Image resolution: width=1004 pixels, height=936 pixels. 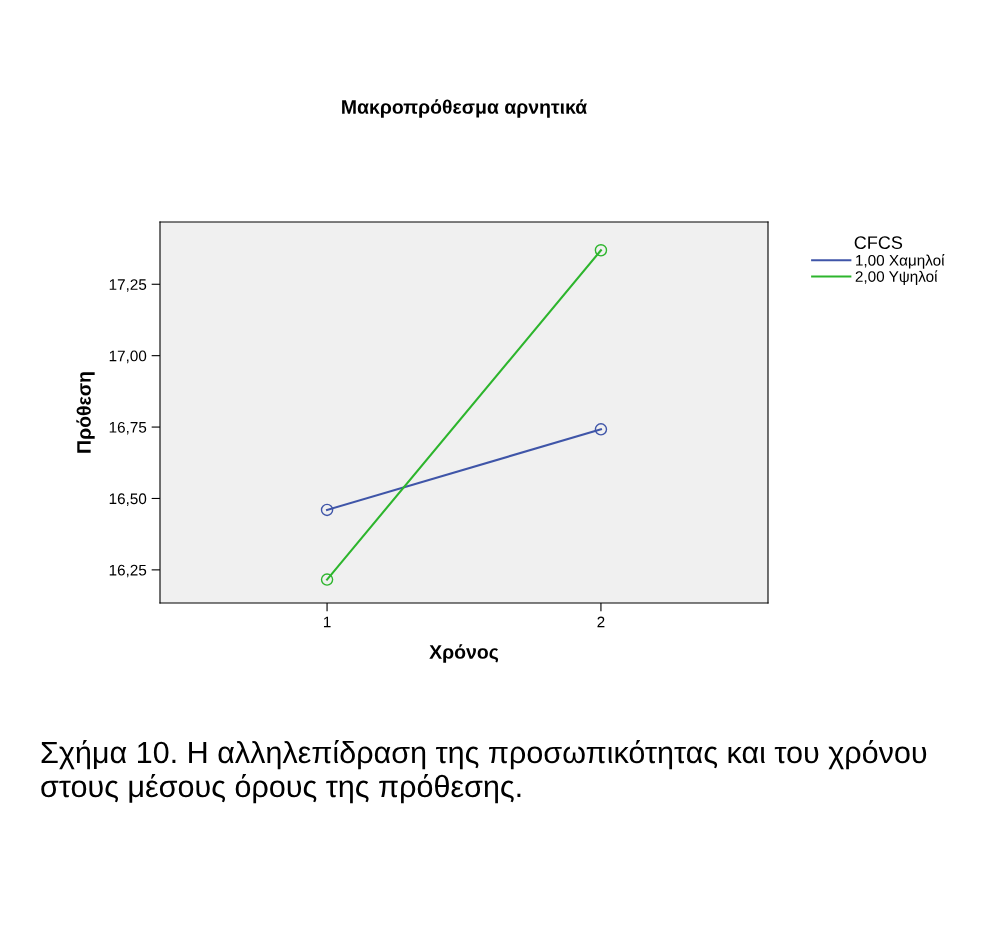 What do you see at coordinates (85, 412) in the screenshot?
I see `y-axis-title: Πρόθεση` at bounding box center [85, 412].